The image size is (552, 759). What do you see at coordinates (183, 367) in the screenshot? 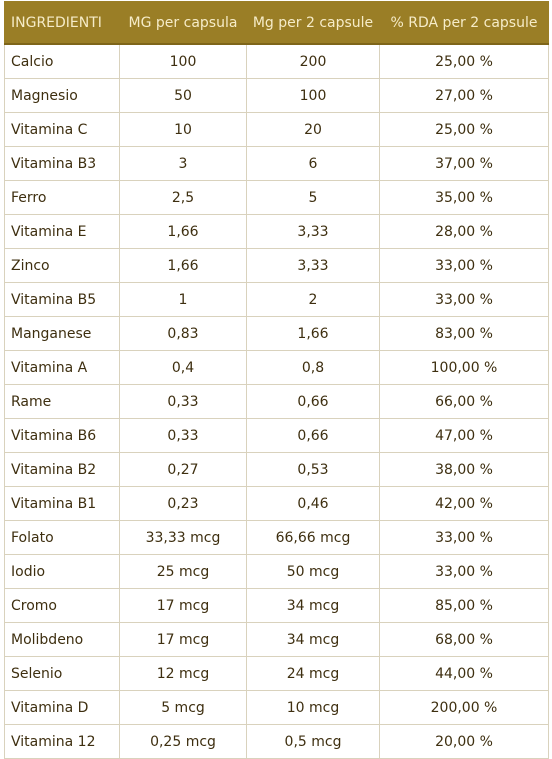
I see `mg-per-capsule-cell: 0,4` at bounding box center [183, 367].